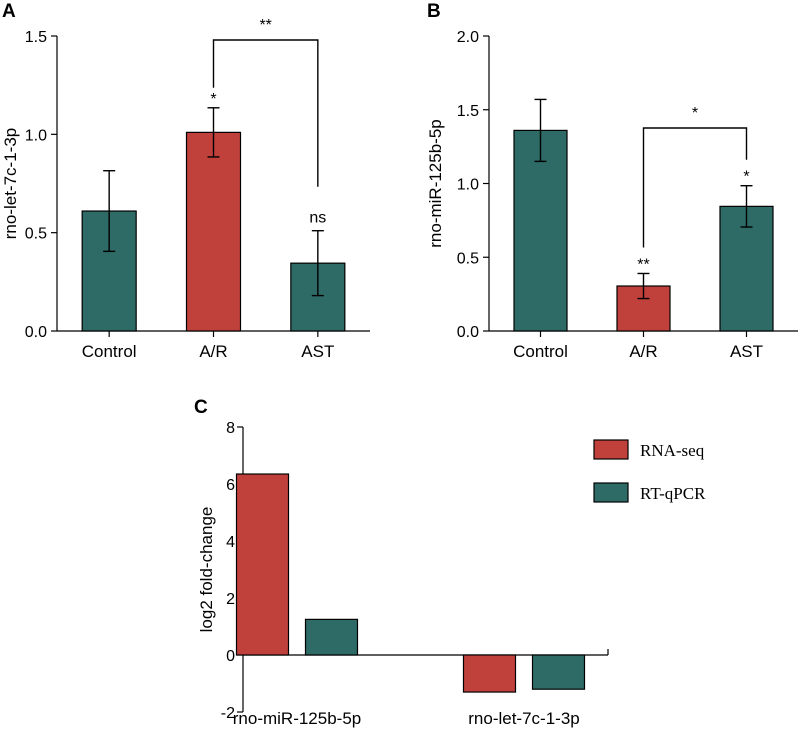 The image size is (809, 737). What do you see at coordinates (643, 264) in the screenshot?
I see `significance-label: **` at bounding box center [643, 264].